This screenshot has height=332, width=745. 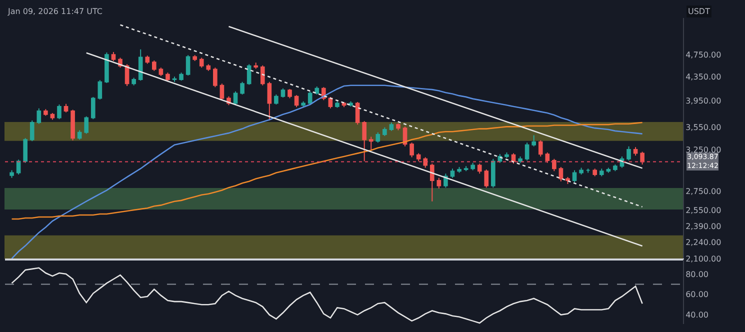 What do you see at coordinates (704, 259) in the screenshot?
I see `y-tick-label: 2,100.00` at bounding box center [704, 259].